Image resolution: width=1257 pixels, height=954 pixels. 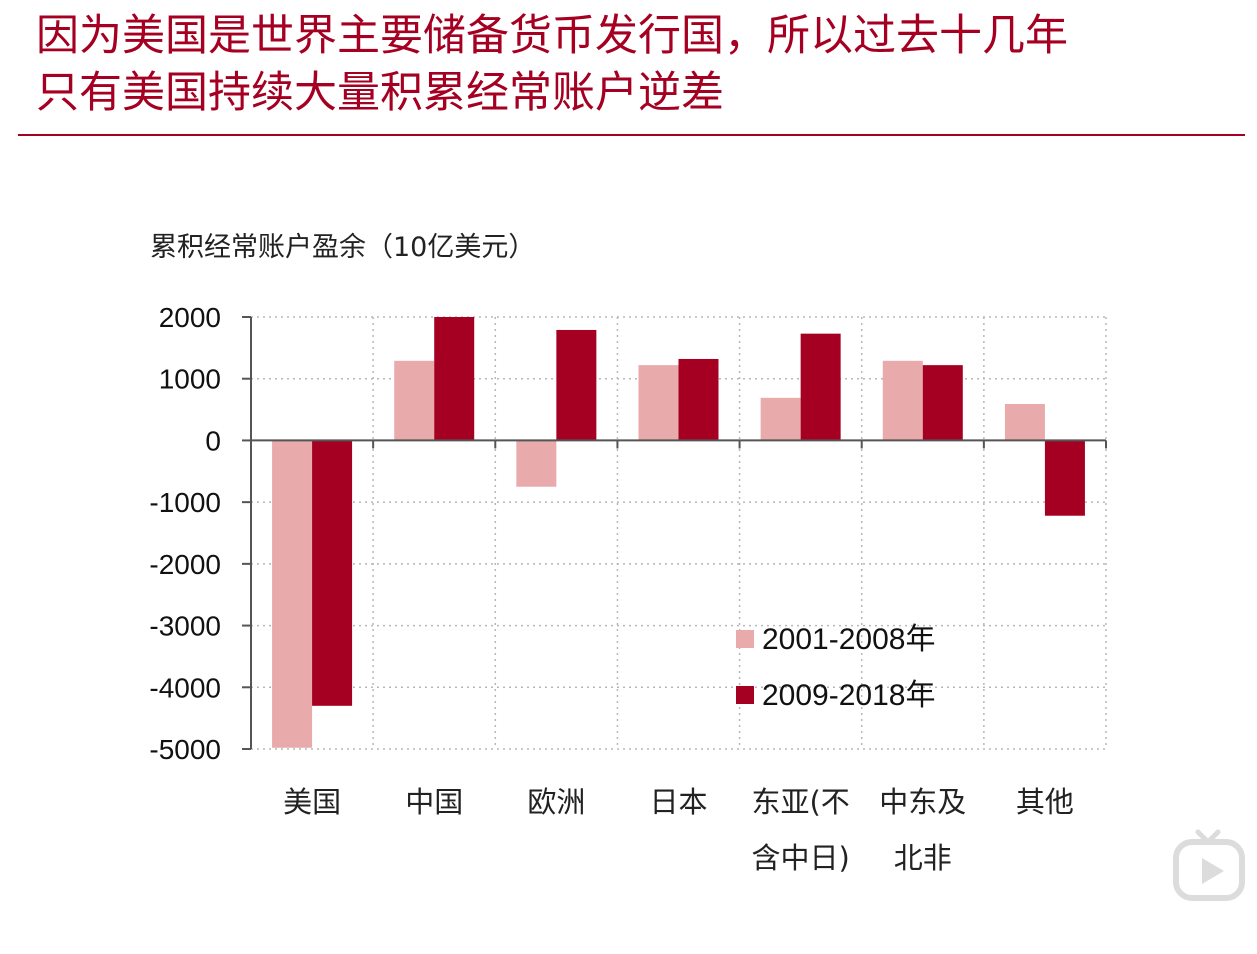 What do you see at coordinates (800, 858) in the screenshot?
I see `category-label-5: 含中日)` at bounding box center [800, 858].